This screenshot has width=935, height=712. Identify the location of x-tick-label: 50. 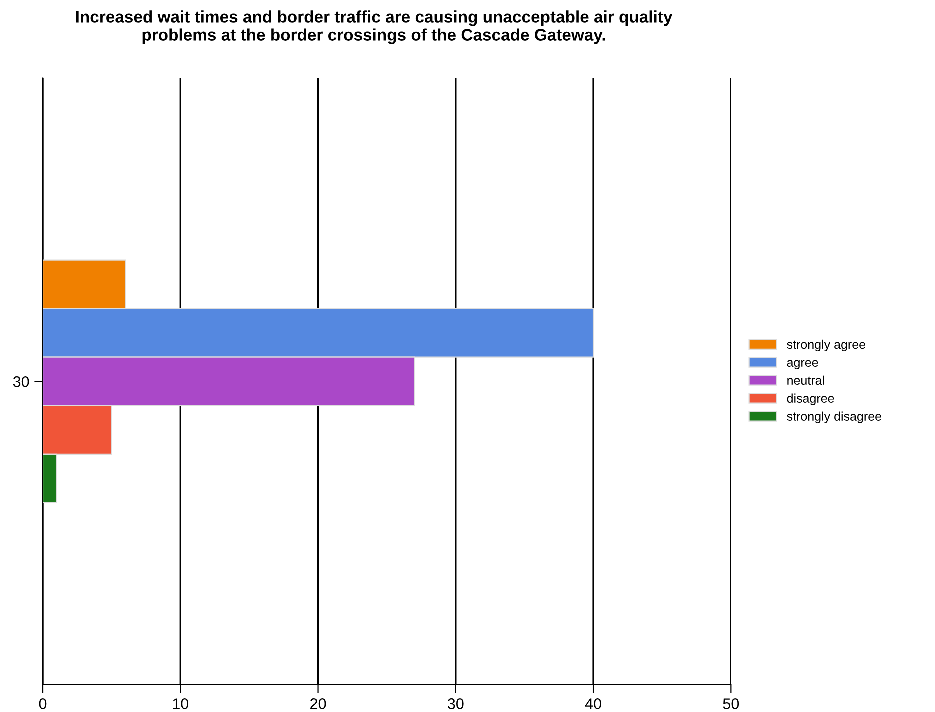
(731, 704).